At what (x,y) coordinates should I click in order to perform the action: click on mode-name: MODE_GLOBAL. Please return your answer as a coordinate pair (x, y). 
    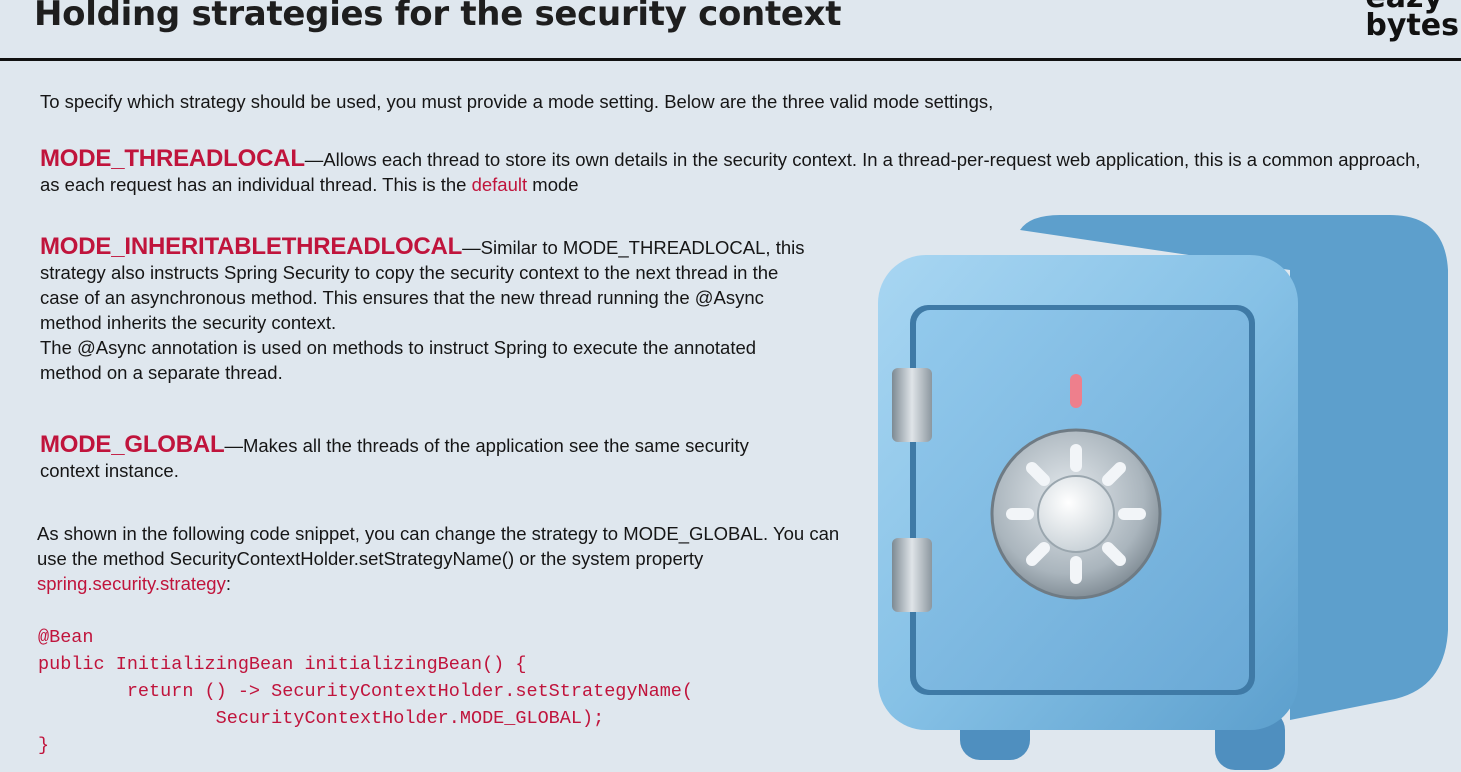
    Looking at the image, I should click on (132, 444).